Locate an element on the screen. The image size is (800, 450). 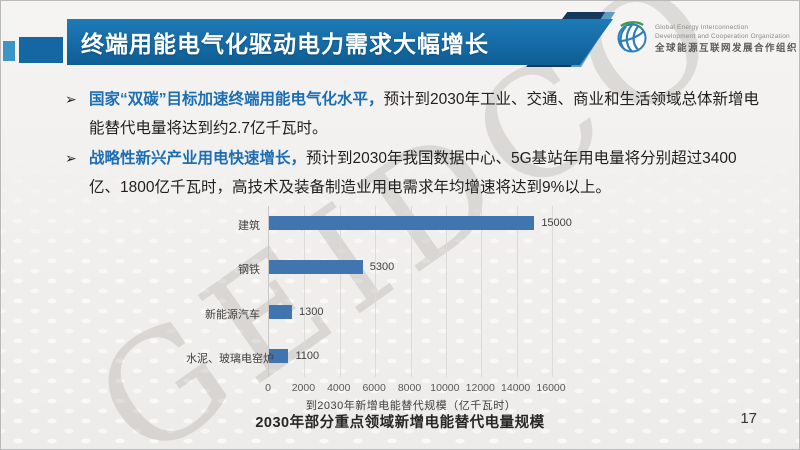
chart-tick-label: 2000 is located at coordinates (303, 388).